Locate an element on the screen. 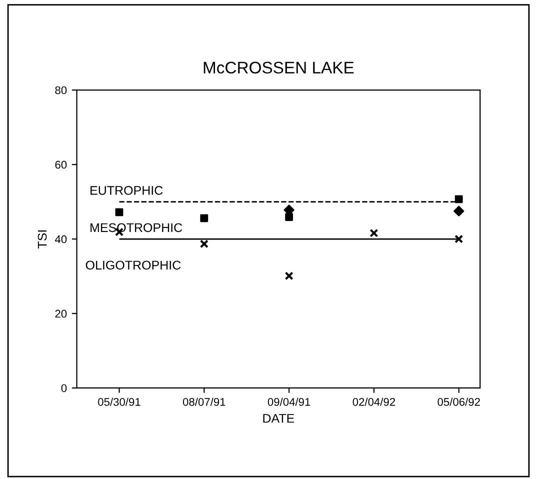 The width and height of the screenshot is (537, 479). y-tick-label: 20 is located at coordinates (61, 314).